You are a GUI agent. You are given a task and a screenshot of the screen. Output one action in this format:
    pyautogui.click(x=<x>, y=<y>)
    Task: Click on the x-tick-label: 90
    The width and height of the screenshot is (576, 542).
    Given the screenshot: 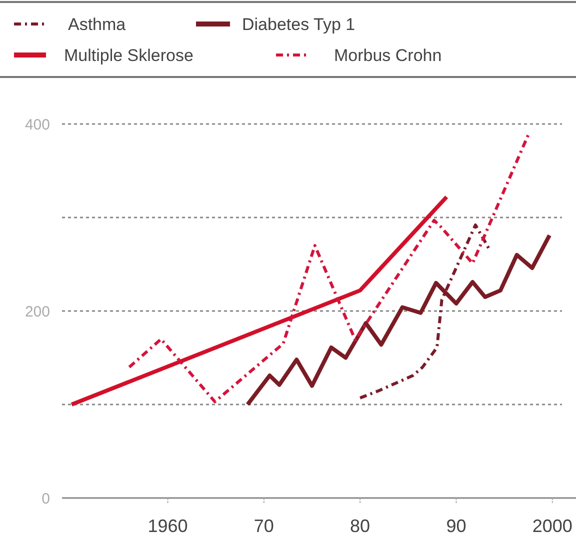 What is the action you would take?
    pyautogui.click(x=456, y=526)
    